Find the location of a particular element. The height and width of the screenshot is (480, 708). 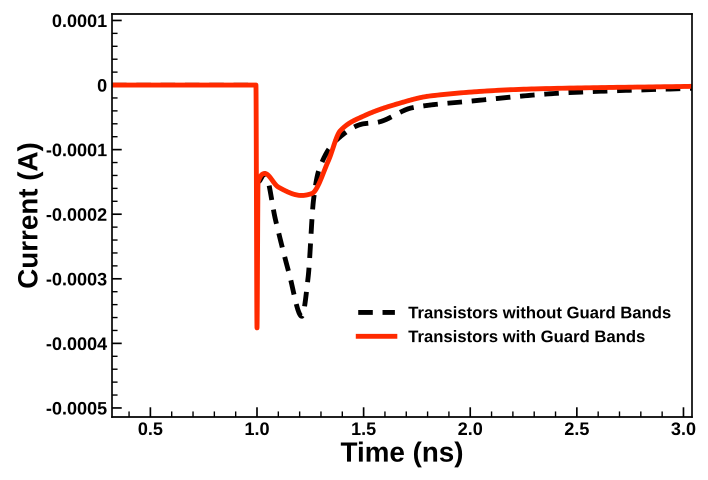

legend-label: Transistors with Guard Bands is located at coordinates (526, 336).